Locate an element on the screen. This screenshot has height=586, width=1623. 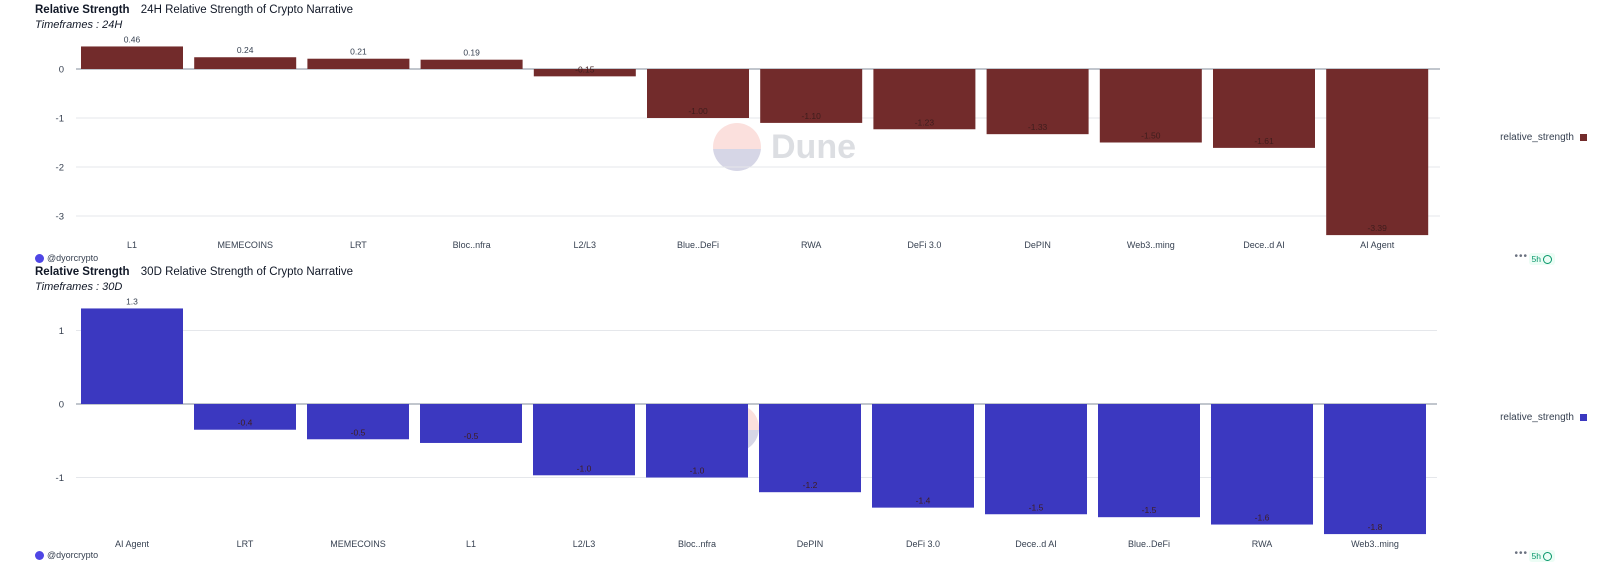
data-label: 0.24 is located at coordinates (245, 50).